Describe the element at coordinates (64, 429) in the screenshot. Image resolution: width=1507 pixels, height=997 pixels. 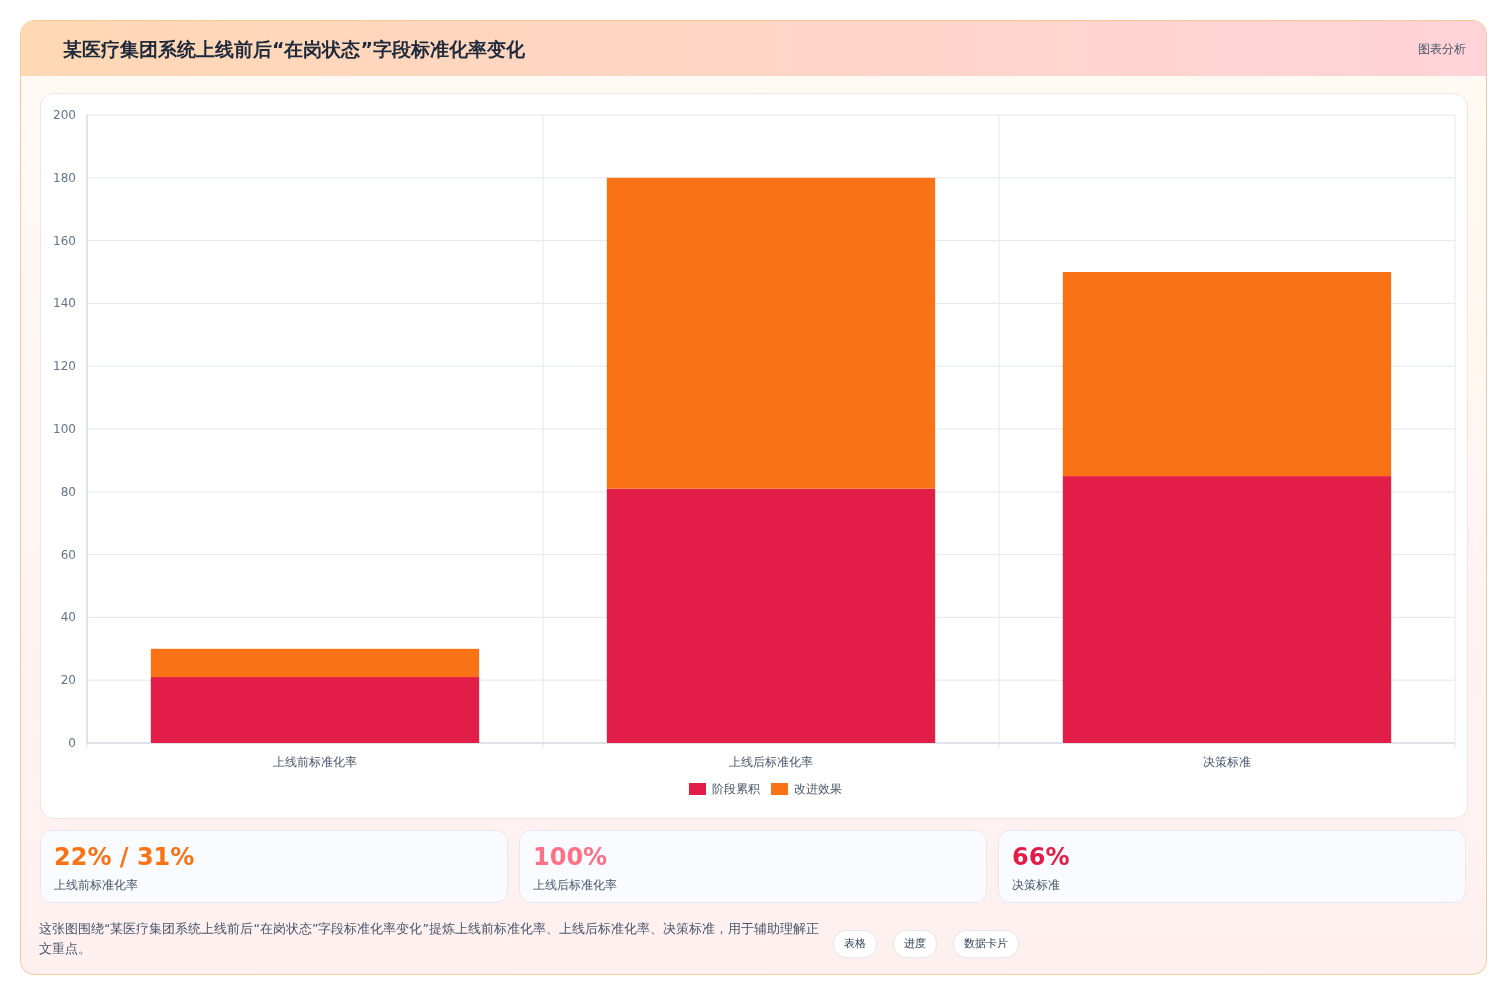
I see `y-tick-label: 100` at that location.